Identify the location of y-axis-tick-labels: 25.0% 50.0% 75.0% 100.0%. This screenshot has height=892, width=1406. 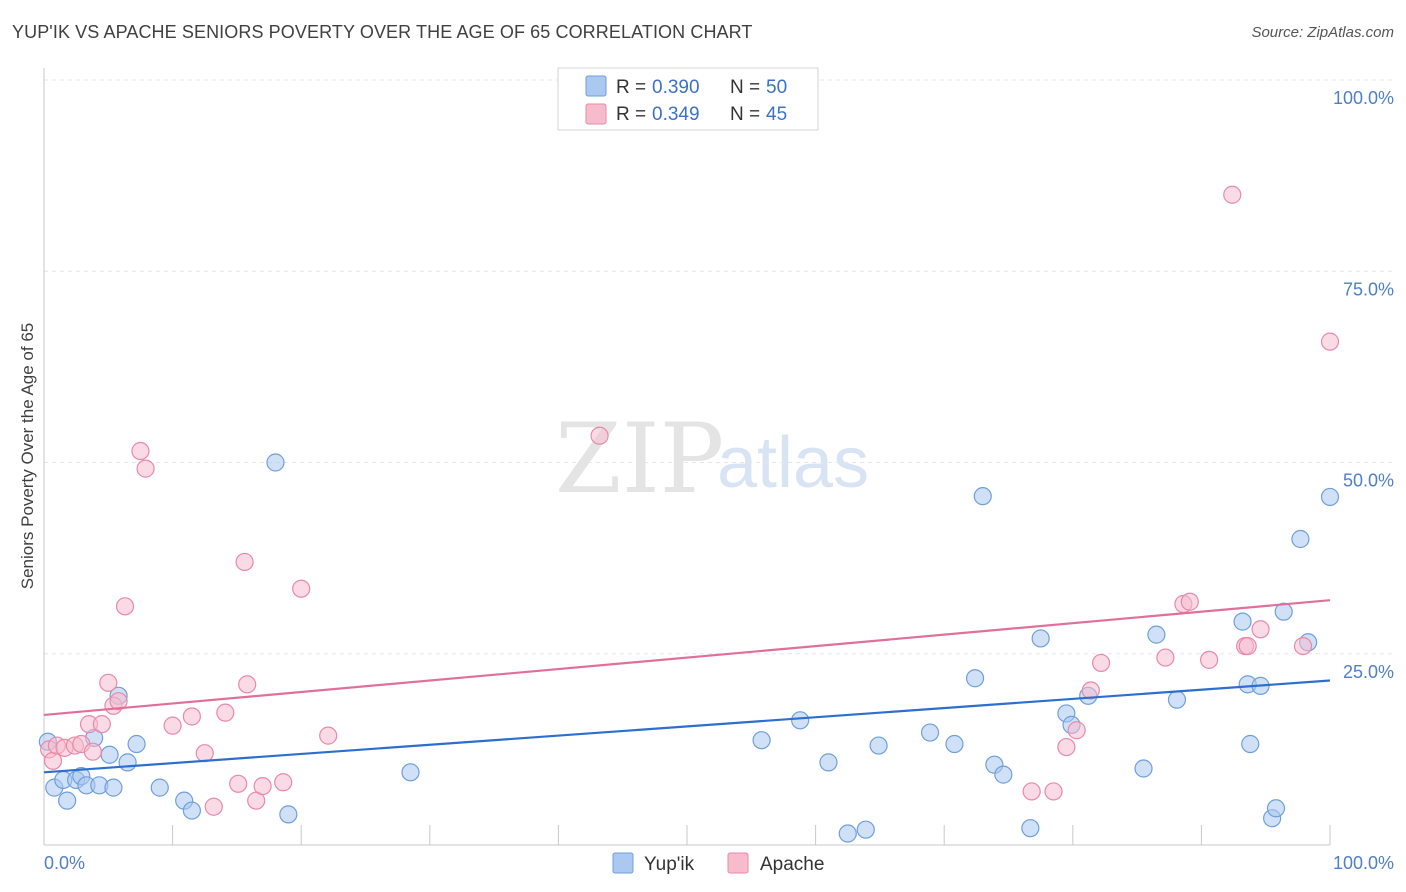
(1363, 385).